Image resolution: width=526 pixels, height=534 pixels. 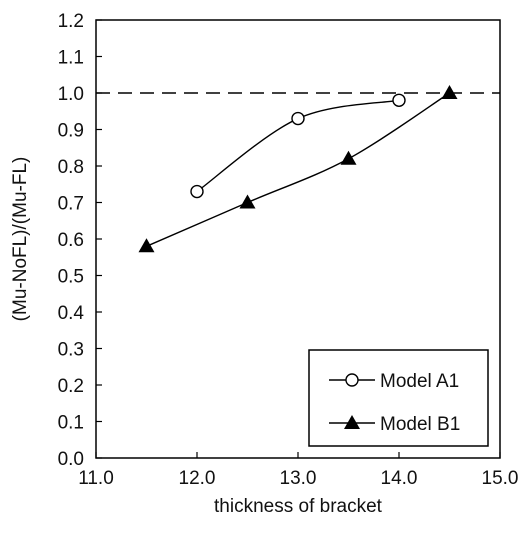 What do you see at coordinates (298, 506) in the screenshot?
I see `x-axis-label: thickness of bracket` at bounding box center [298, 506].